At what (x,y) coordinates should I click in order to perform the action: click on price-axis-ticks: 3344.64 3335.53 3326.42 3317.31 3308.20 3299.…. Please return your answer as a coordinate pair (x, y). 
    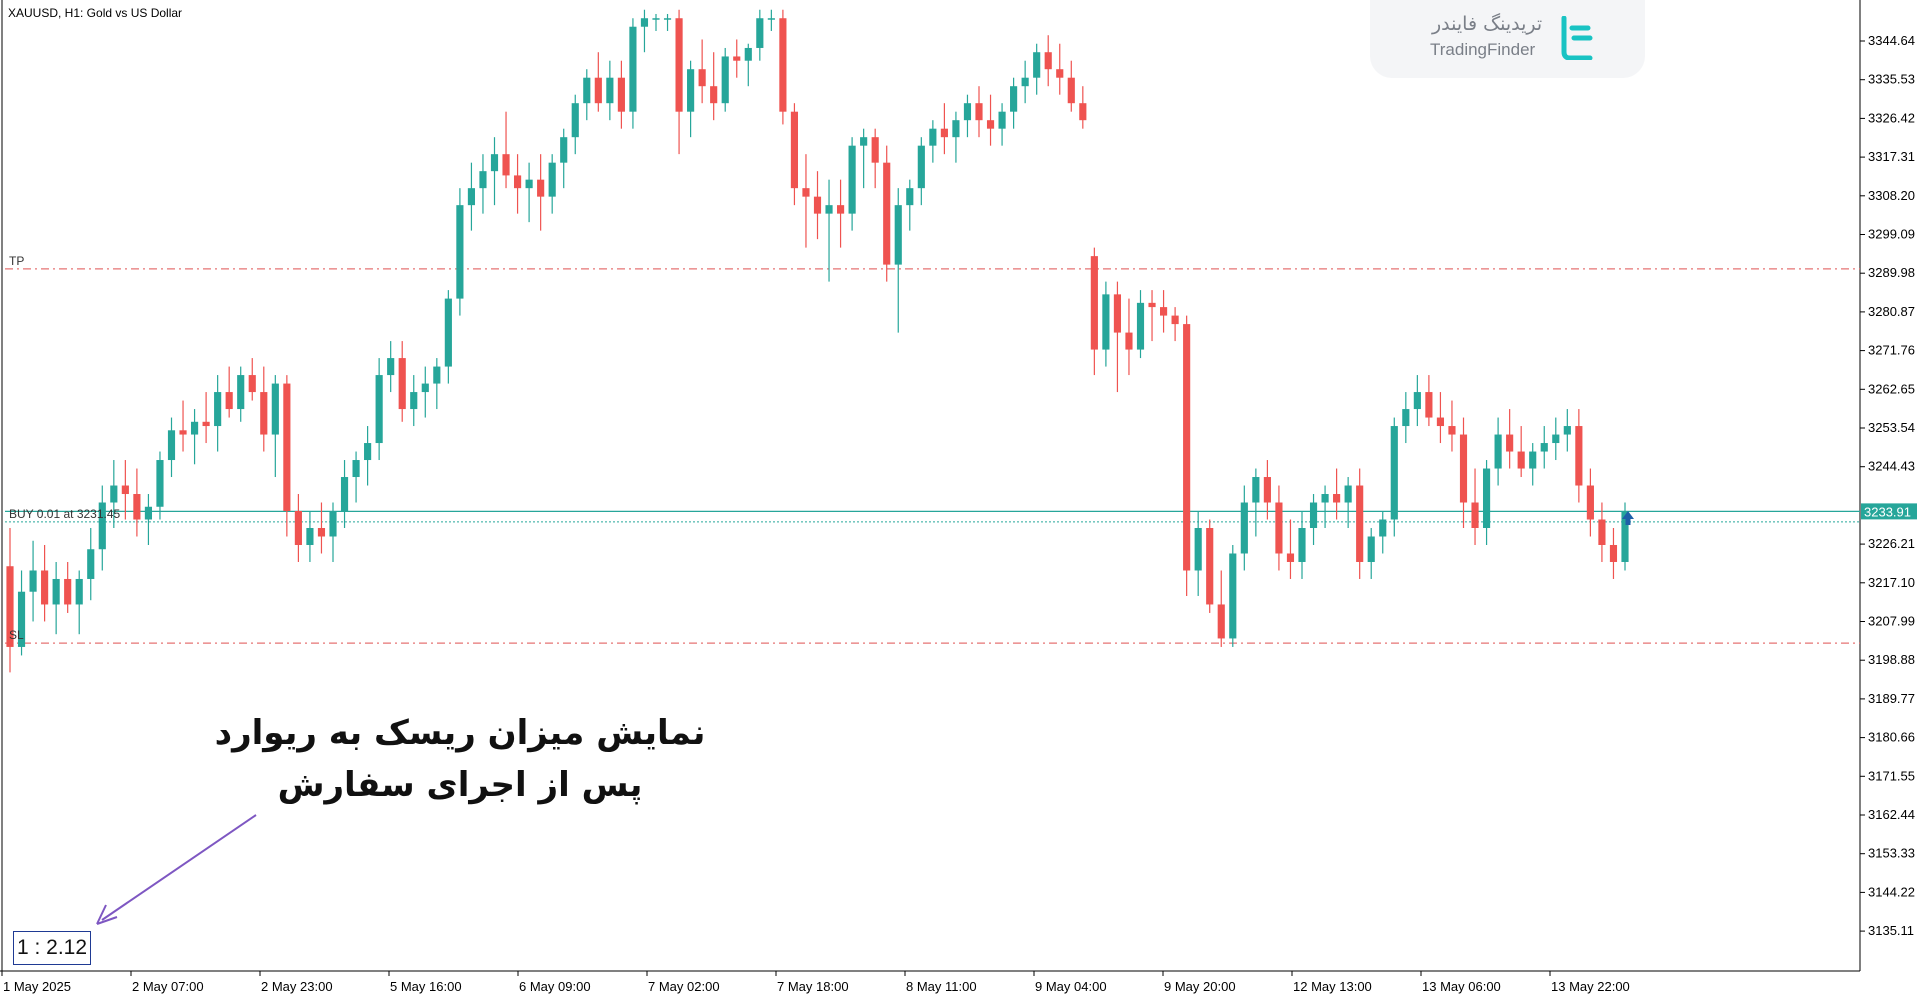
    Looking at the image, I should click on (1887, 485).